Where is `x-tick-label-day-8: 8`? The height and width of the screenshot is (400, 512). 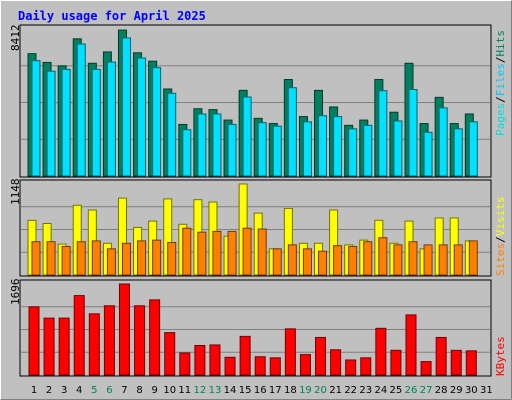
x-tick-label-day-8: 8 is located at coordinates (139, 390).